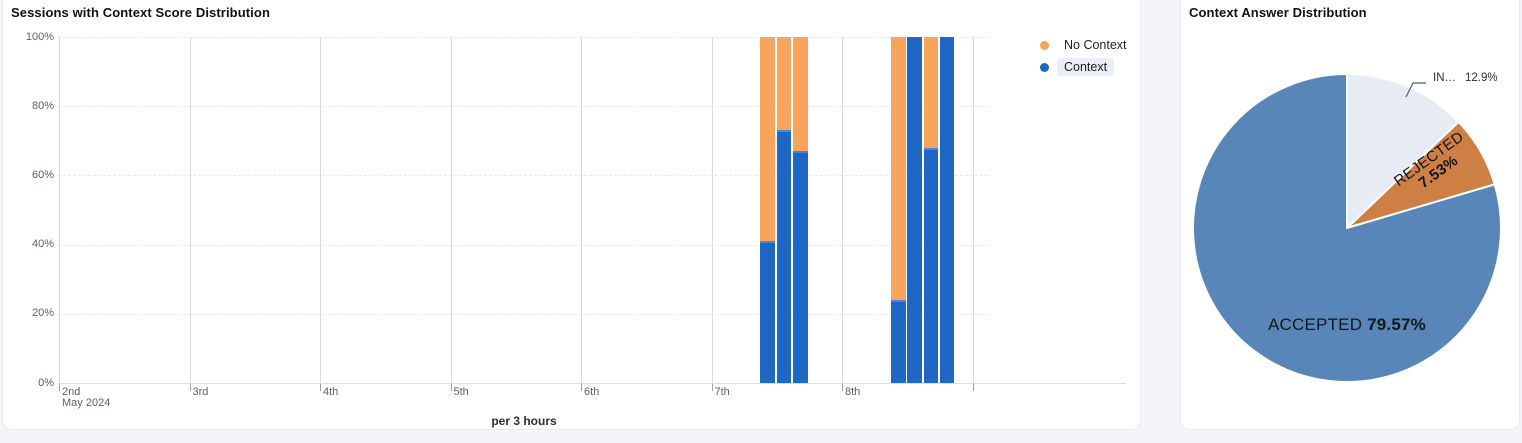  I want to click on y-axis-tick-label: 80%, so click(42, 105).